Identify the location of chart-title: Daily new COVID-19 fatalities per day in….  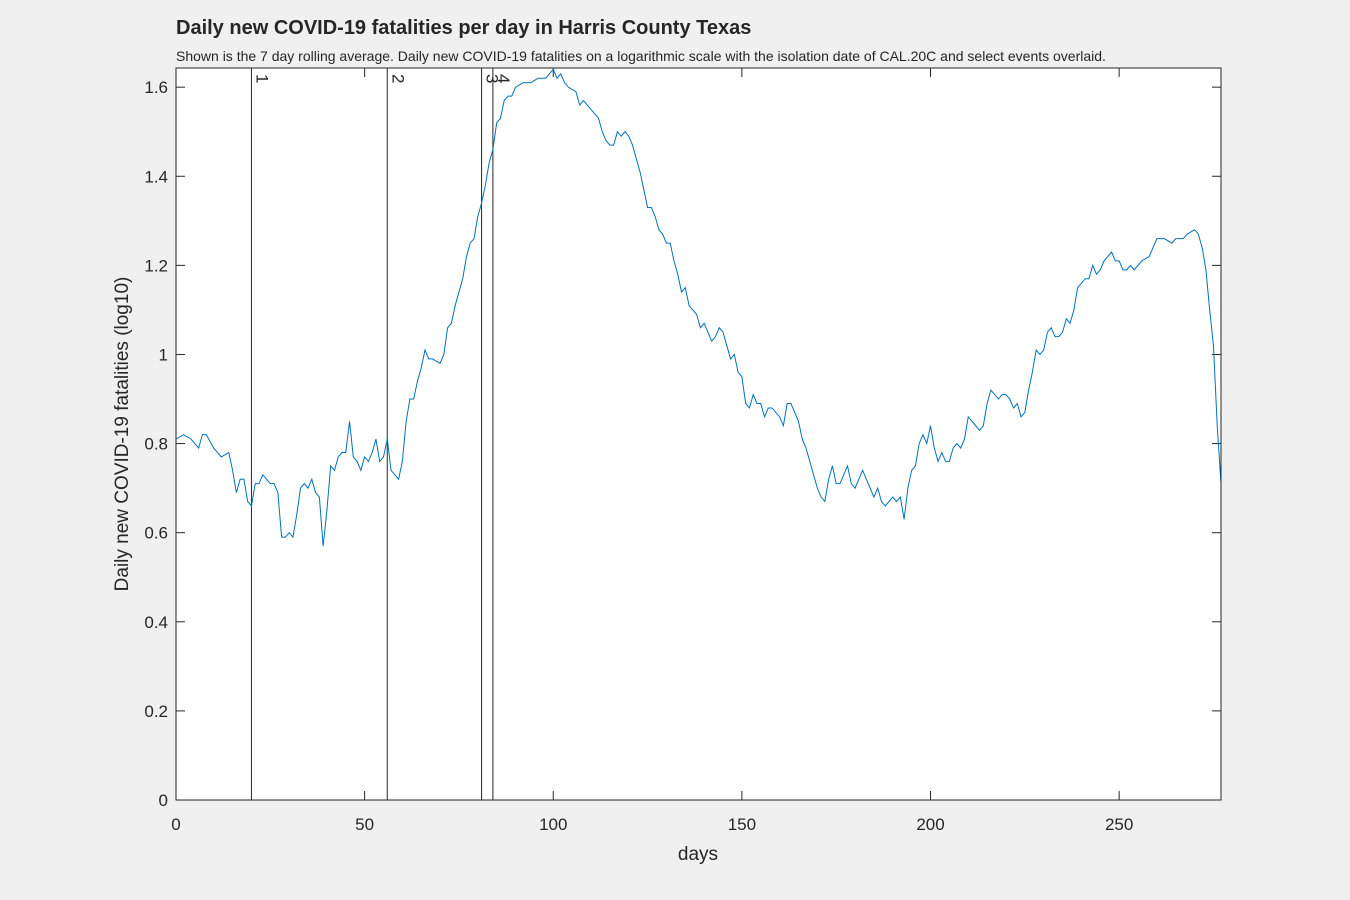
(463, 28).